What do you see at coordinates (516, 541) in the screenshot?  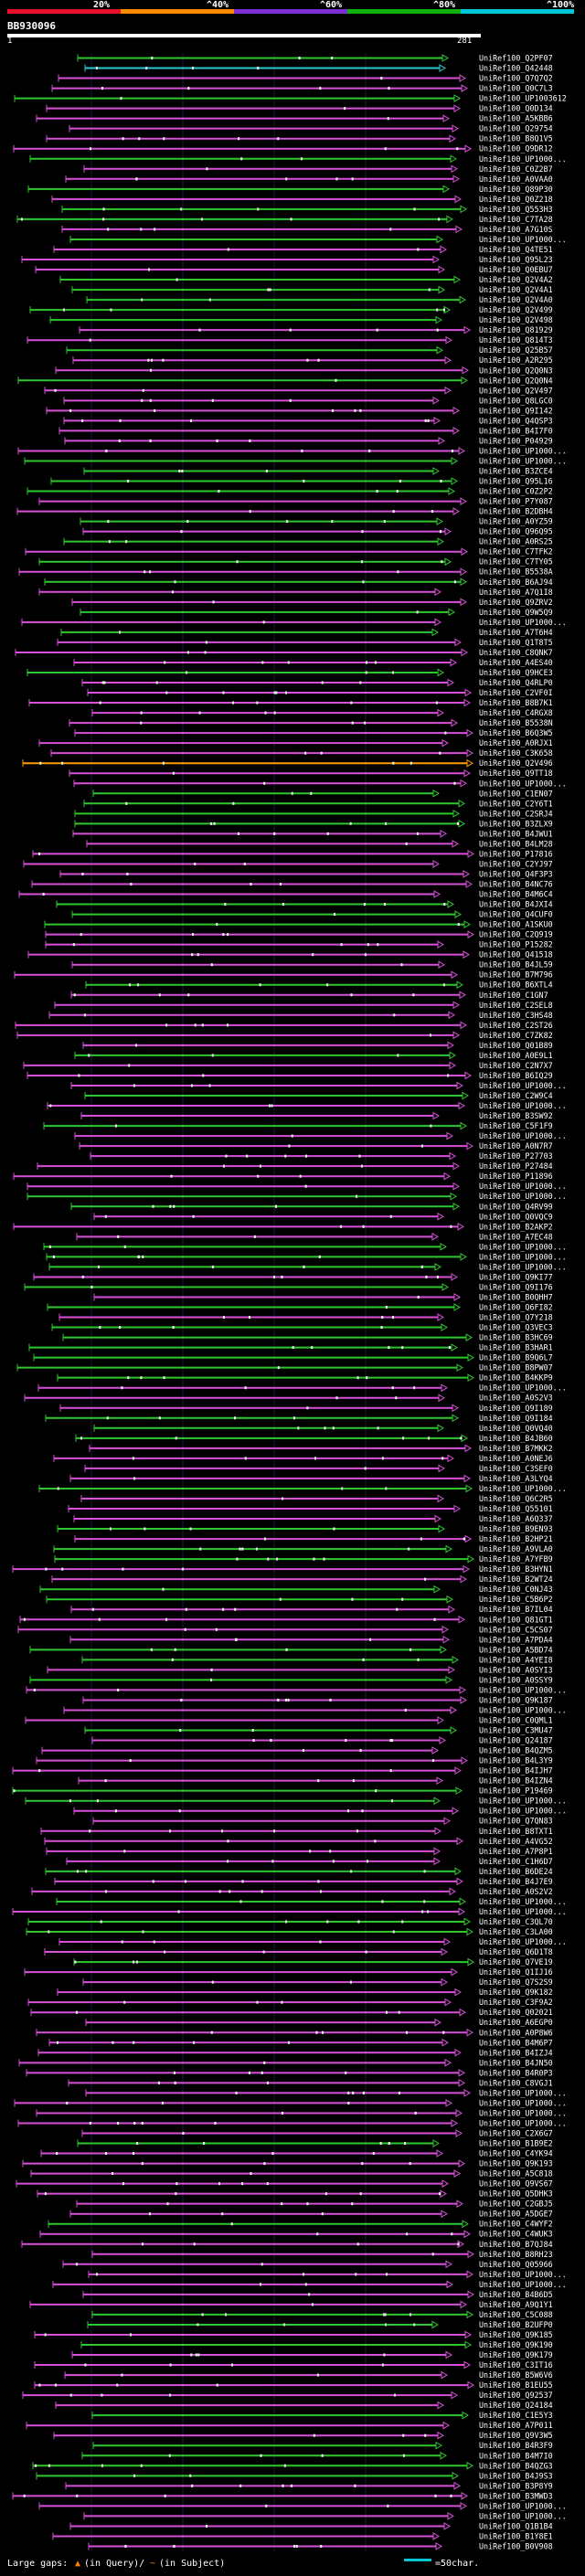 I see `hit-id-label: UniRef100_A0RS25` at bounding box center [516, 541].